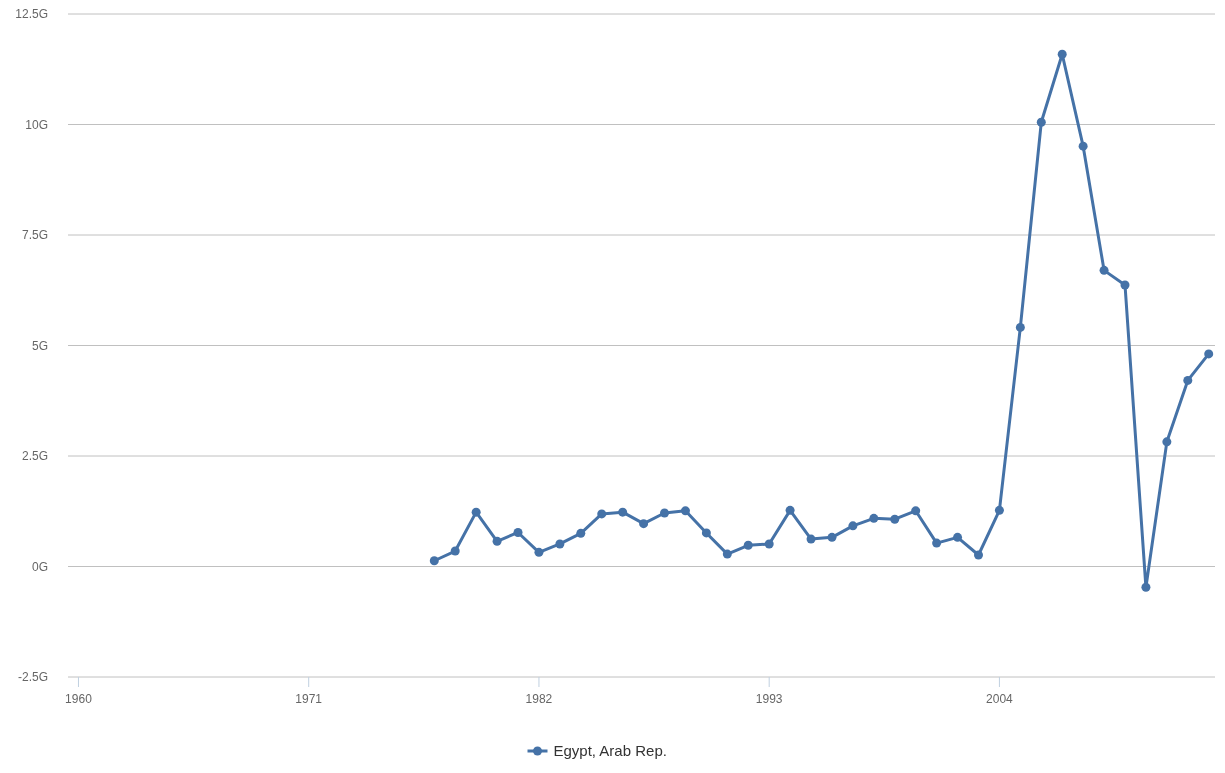  What do you see at coordinates (32, 677) in the screenshot?
I see `y-tick-label: -2.5G` at bounding box center [32, 677].